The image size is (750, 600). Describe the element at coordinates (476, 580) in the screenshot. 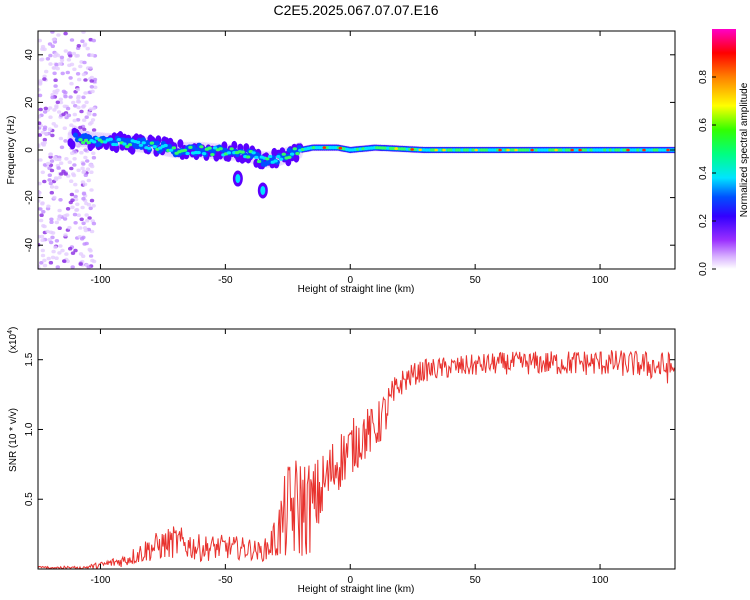

I see `x-tick-label: 50` at that location.